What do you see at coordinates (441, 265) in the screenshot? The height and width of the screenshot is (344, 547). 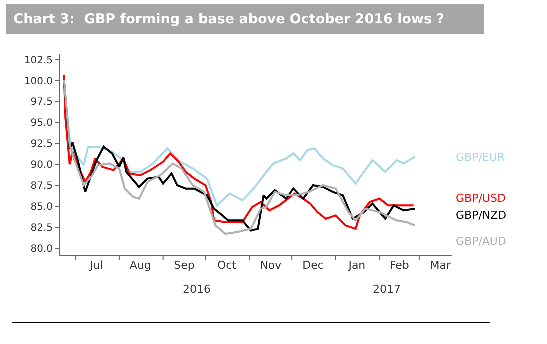 I see `x-tick-label: Mar` at bounding box center [441, 265].